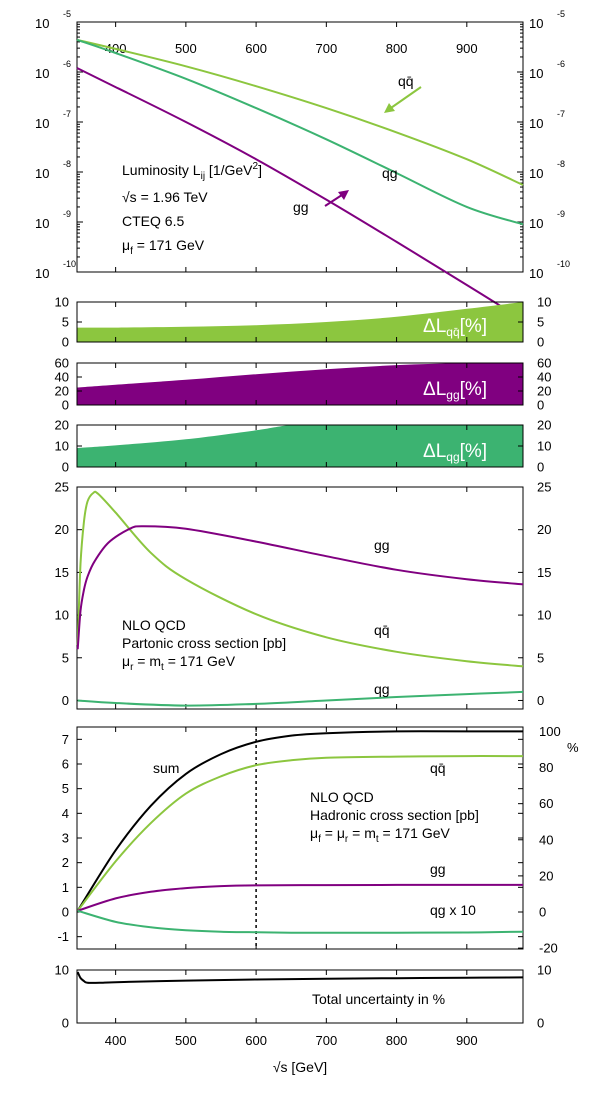 The height and width of the screenshot is (1100, 599). I want to click on delta-lqg-ytick-label-right: 10, so click(544, 446).